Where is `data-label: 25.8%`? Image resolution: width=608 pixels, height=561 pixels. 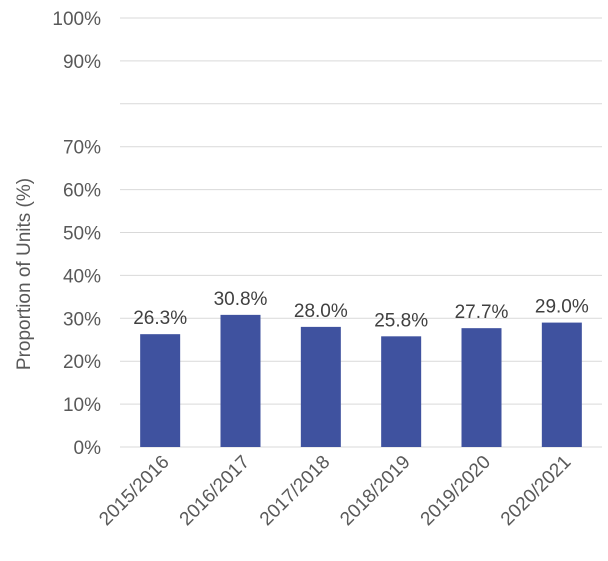
data-label: 25.8% is located at coordinates (401, 320).